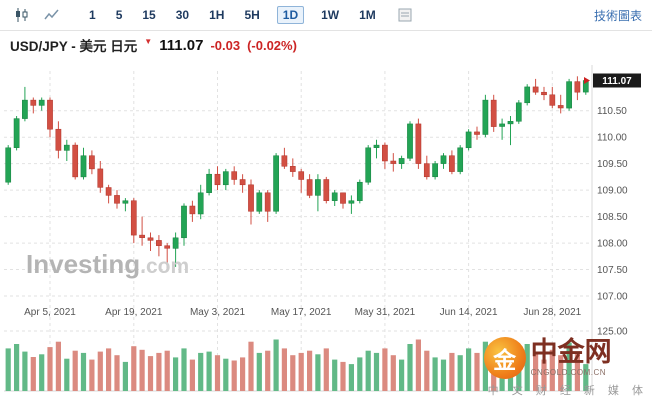  What do you see at coordinates (612, 297) in the screenshot?
I see `svg-text: 107.00` at bounding box center [612, 297].